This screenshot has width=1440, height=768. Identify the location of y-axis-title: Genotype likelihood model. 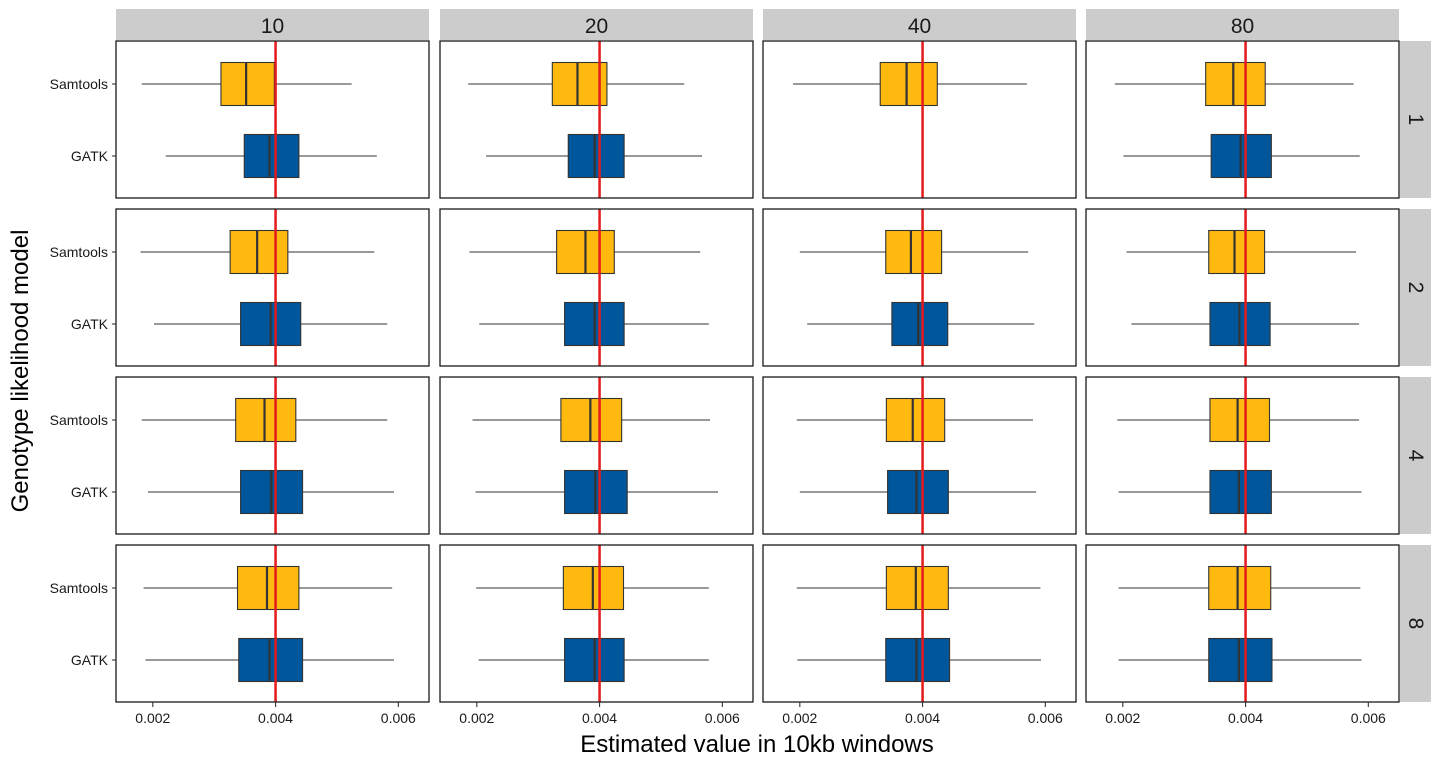
(20, 371).